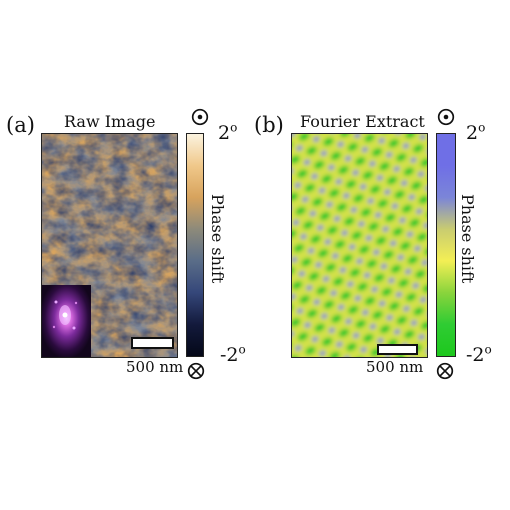 This screenshot has width=510, height=510. I want to click on panel-b-title: Fourier Extract, so click(362, 121).